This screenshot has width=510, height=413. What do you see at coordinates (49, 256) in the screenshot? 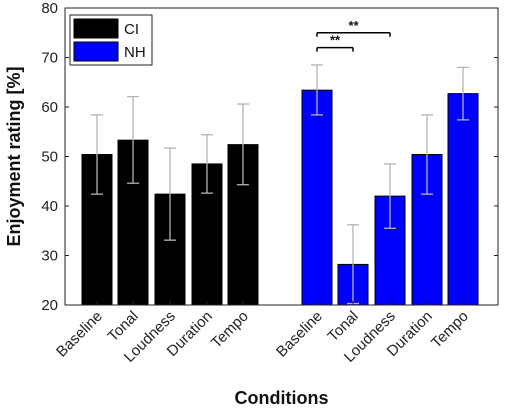
I see `y-tick-label: 30` at bounding box center [49, 256].